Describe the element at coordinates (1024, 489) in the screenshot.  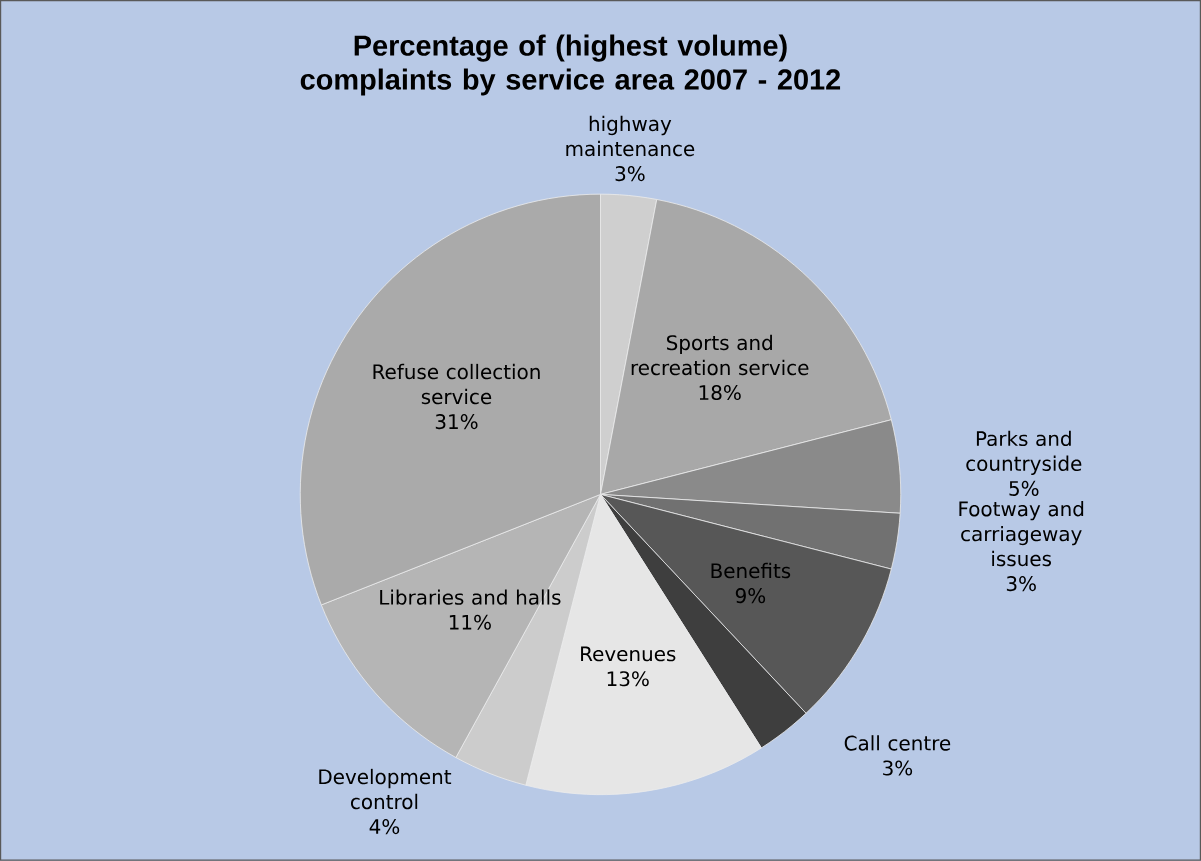
I see `data-label: 5%` at that location.